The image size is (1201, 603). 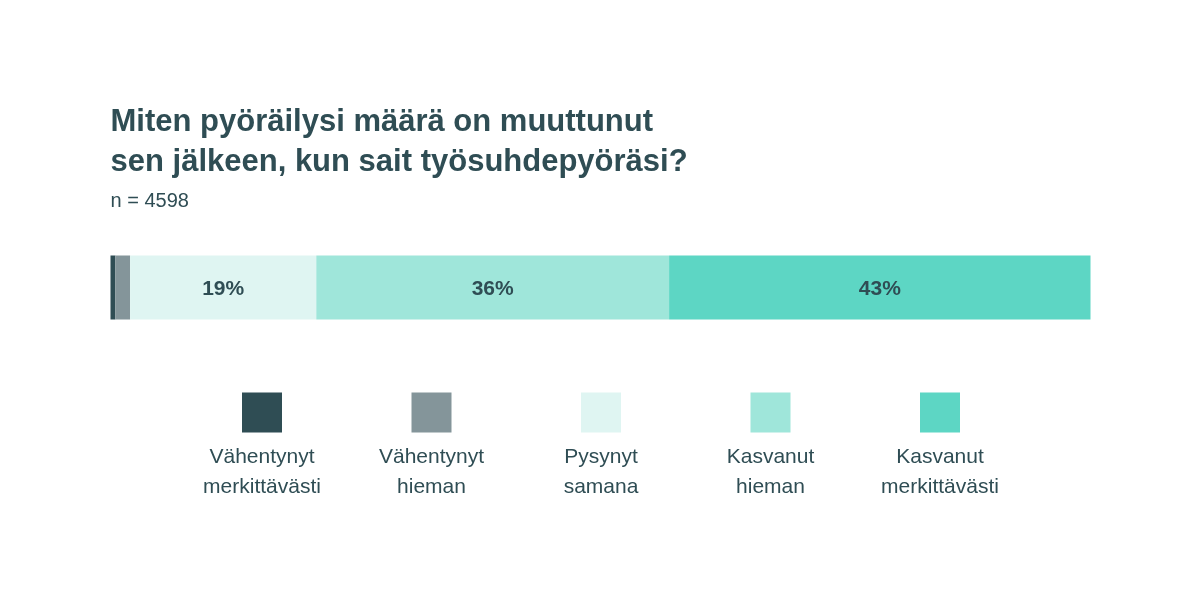 I want to click on legend-label: Vähentynyt hieman, so click(x=431, y=470).